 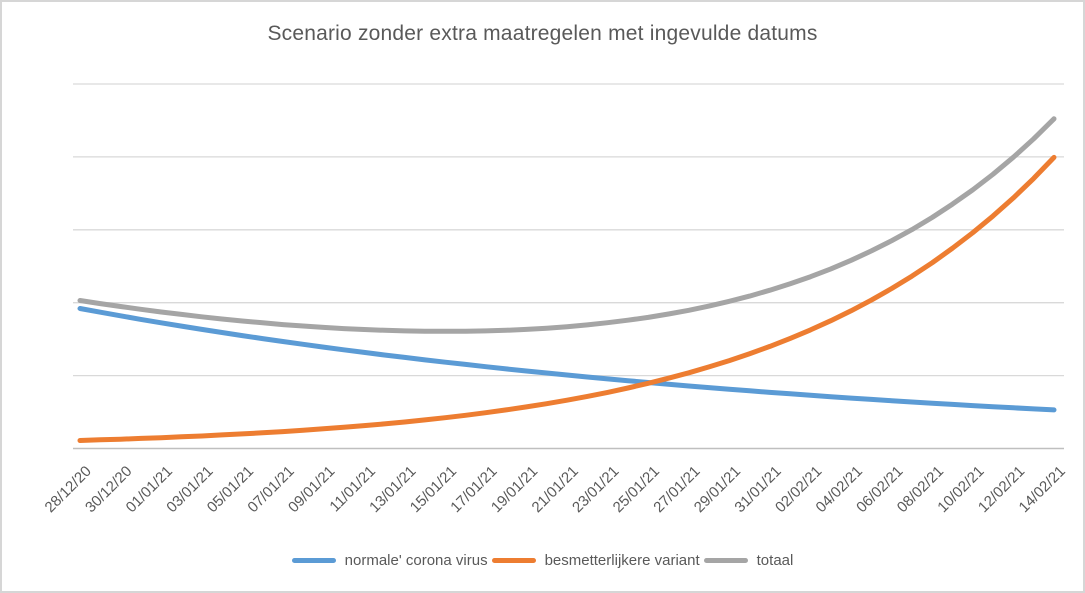 I want to click on legend-swatch-gray, so click(x=725, y=560).